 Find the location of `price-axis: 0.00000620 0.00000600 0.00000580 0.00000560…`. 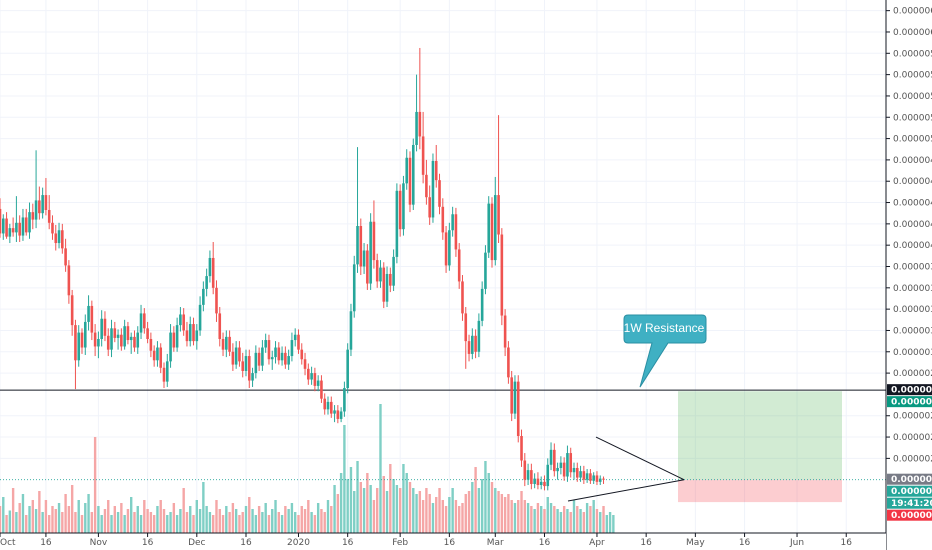

price-axis: 0.00000620 0.00000600 0.00000580 0.00000560… is located at coordinates (908, 275).